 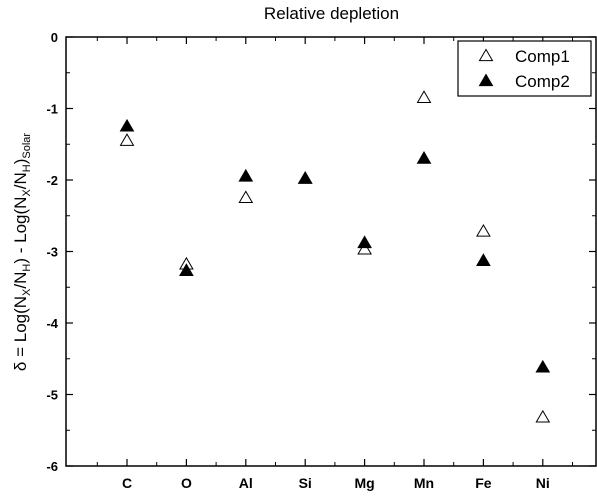 What do you see at coordinates (52, 323) in the screenshot?
I see `y-tick-label: -4` at bounding box center [52, 323].